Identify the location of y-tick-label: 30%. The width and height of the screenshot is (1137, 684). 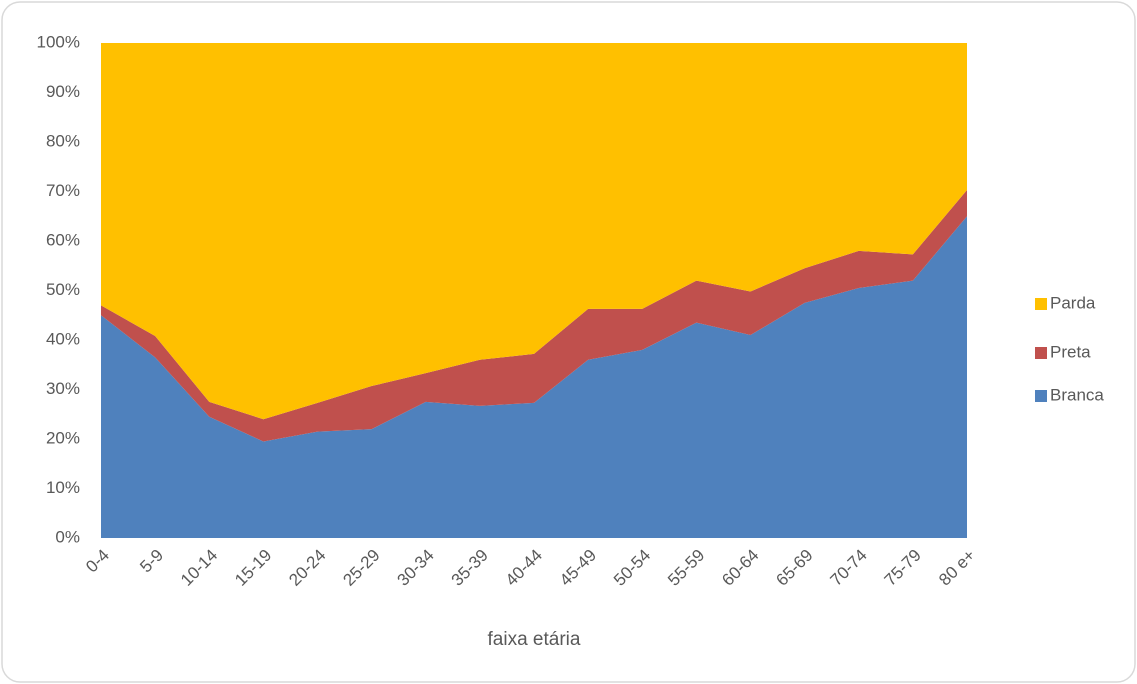
(63, 388).